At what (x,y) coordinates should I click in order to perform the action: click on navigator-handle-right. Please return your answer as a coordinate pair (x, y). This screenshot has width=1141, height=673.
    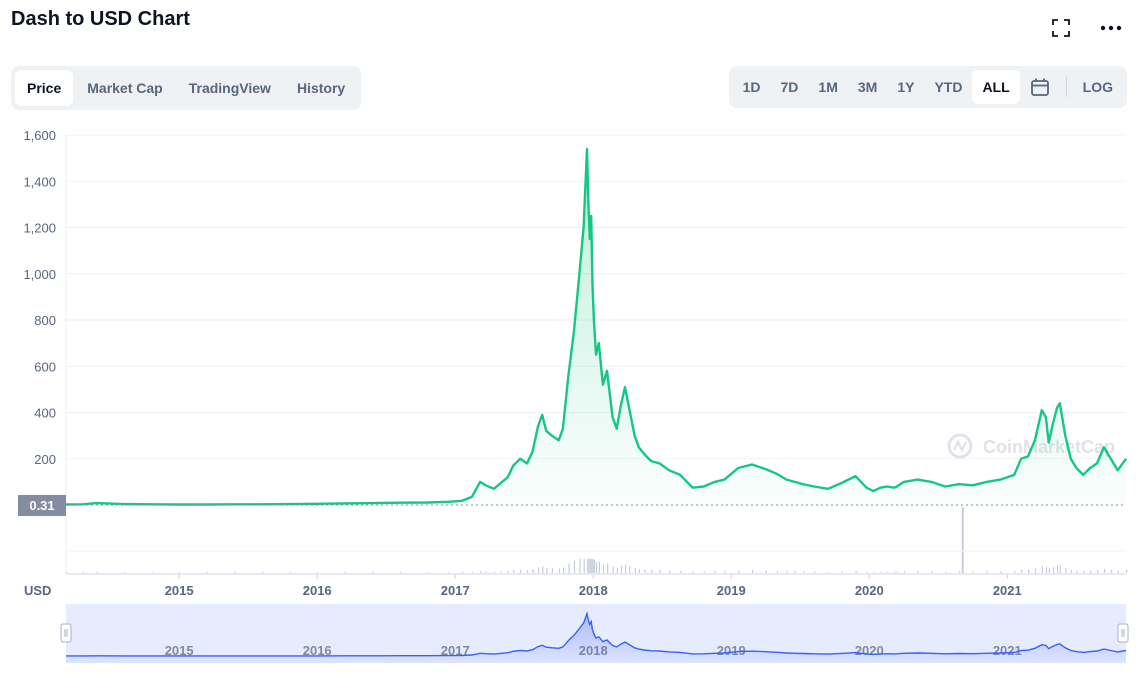
    Looking at the image, I should click on (1123, 633).